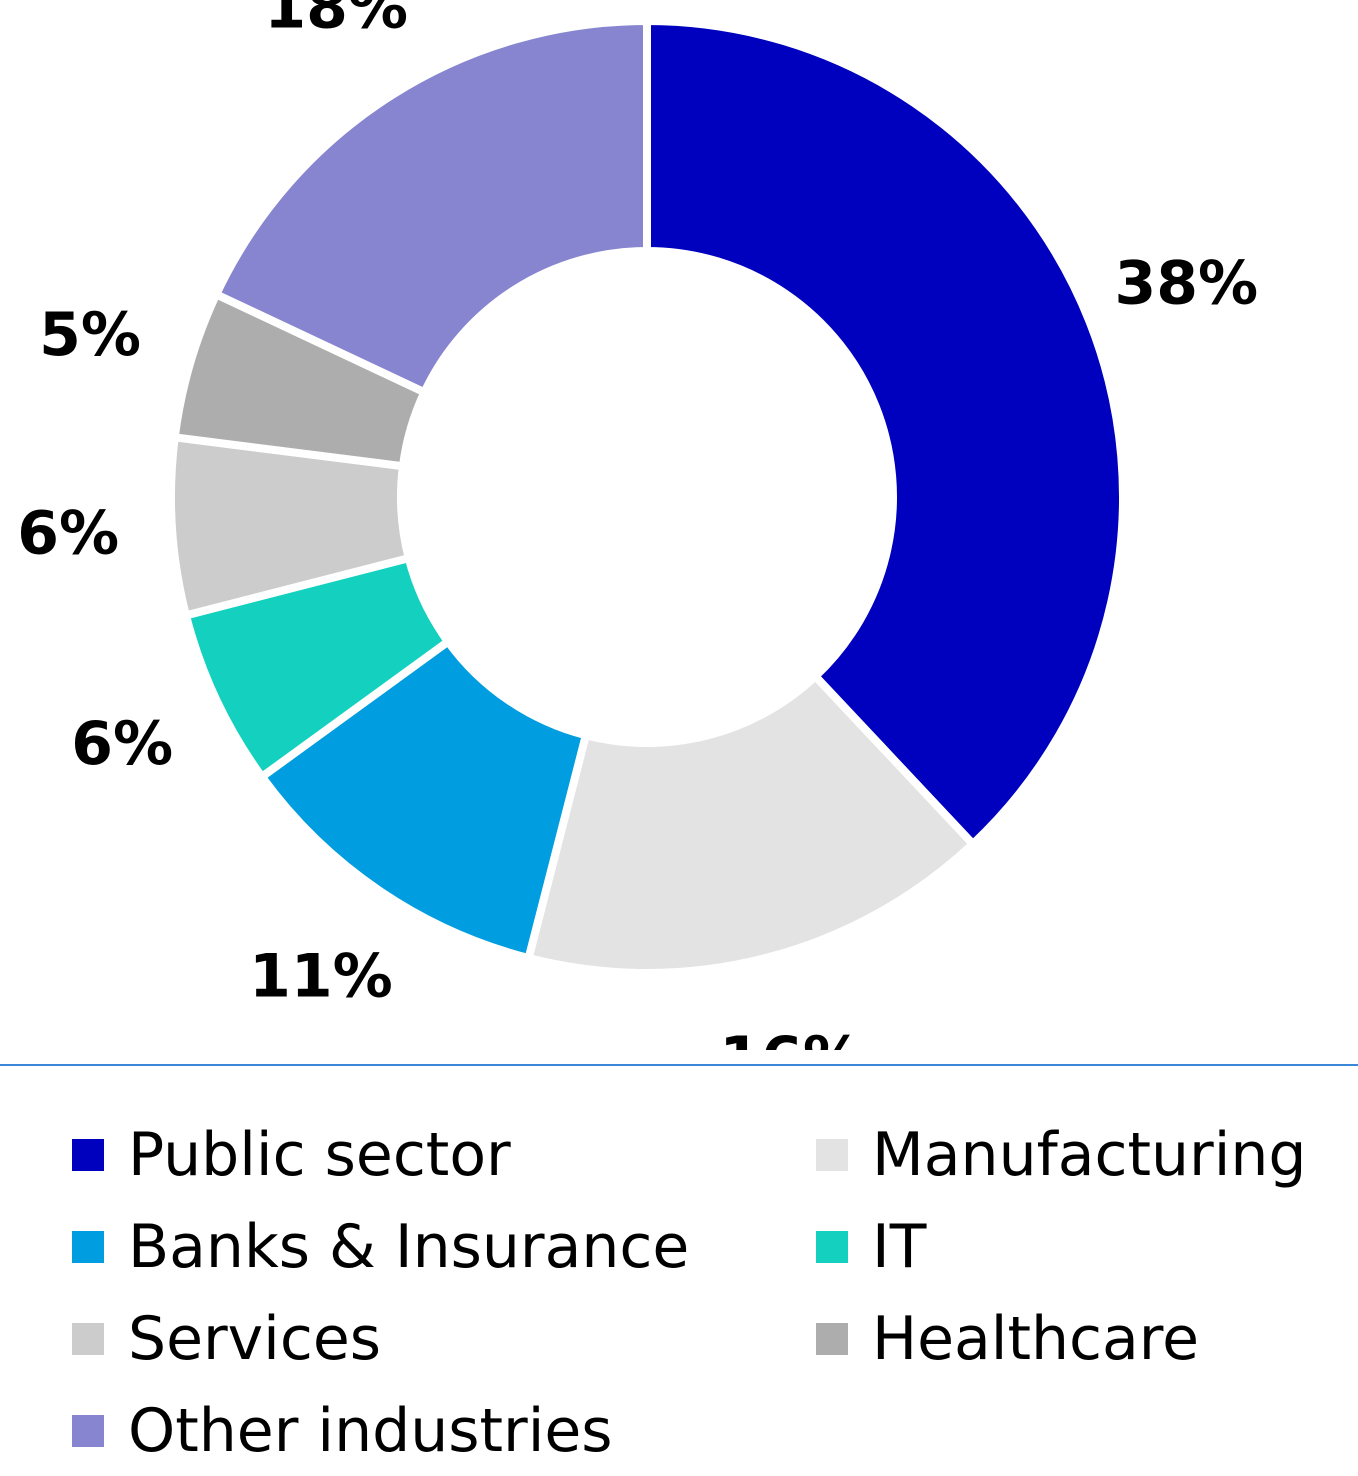 This screenshot has width=1358, height=1476. What do you see at coordinates (255, 1339) in the screenshot?
I see `legend-label: Services` at bounding box center [255, 1339].